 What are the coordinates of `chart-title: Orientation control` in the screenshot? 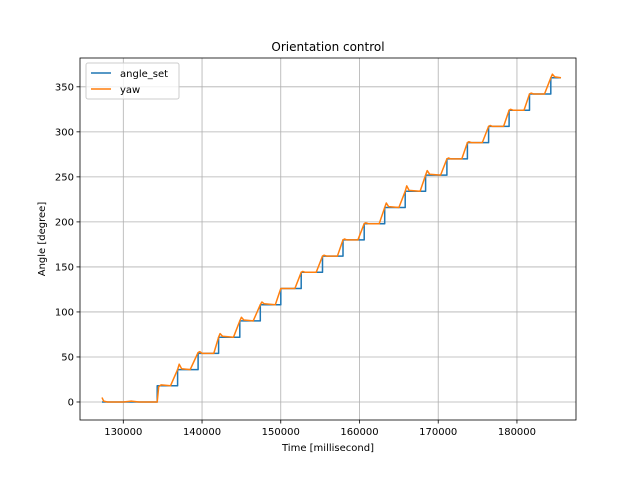 It's located at (327, 47).